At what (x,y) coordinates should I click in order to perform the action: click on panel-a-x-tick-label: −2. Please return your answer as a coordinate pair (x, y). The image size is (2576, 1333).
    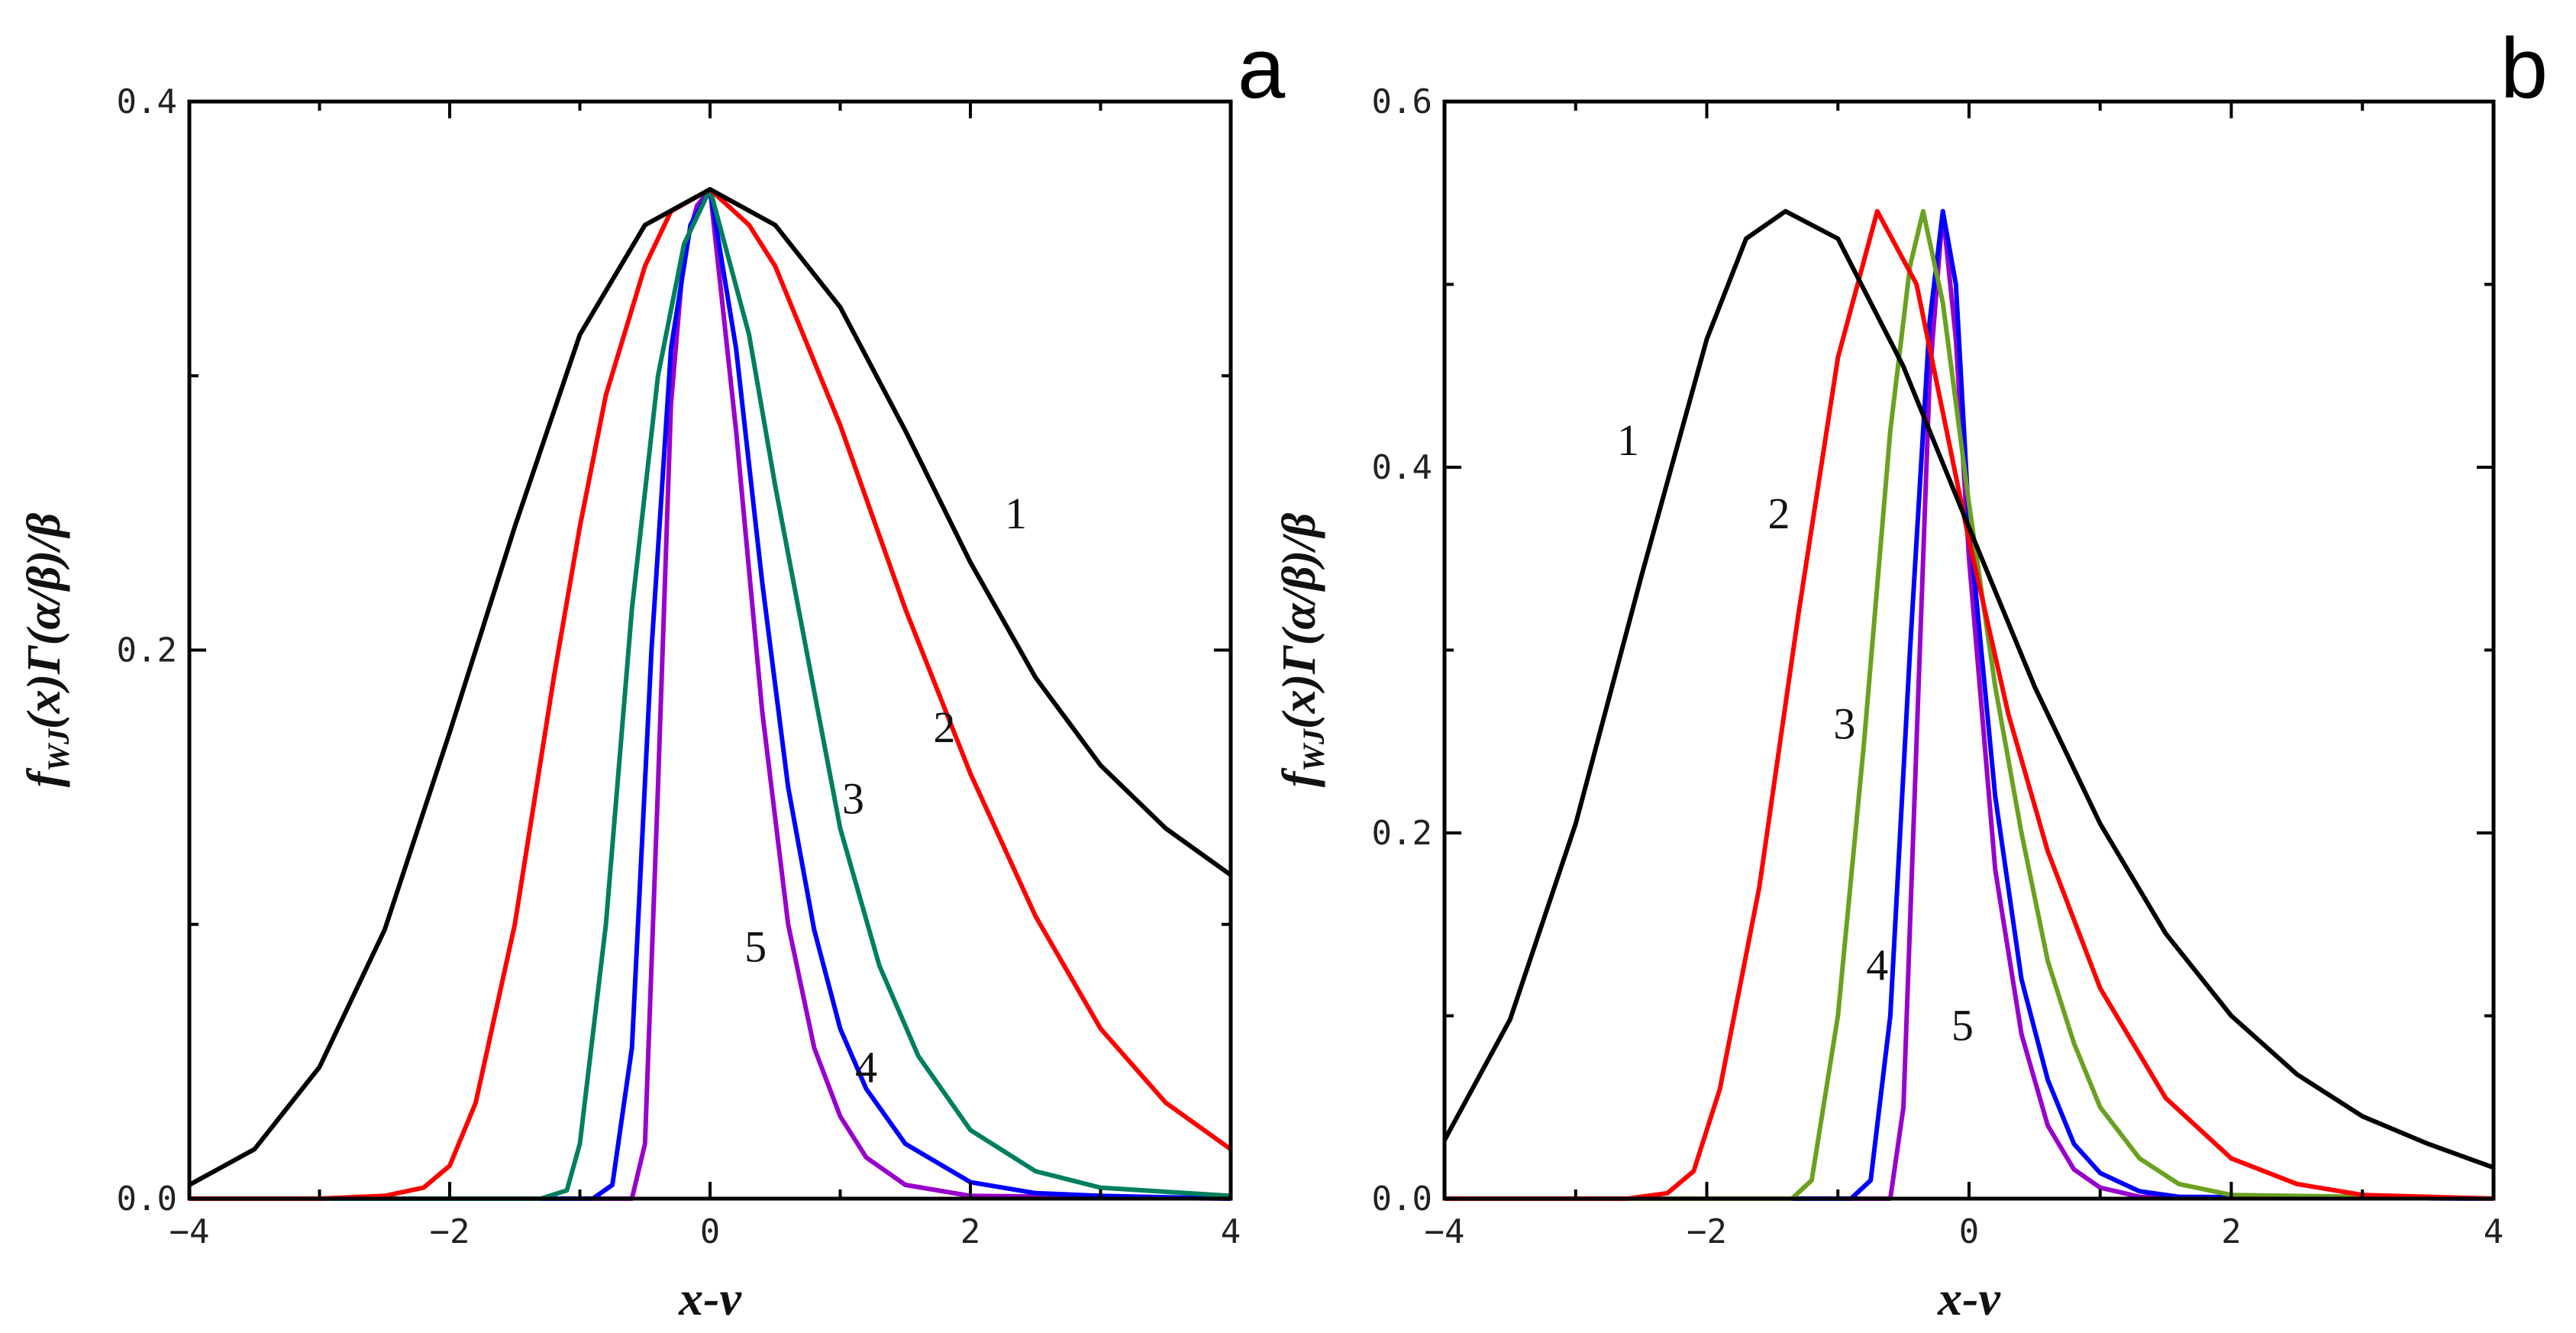
    Looking at the image, I should click on (450, 1231).